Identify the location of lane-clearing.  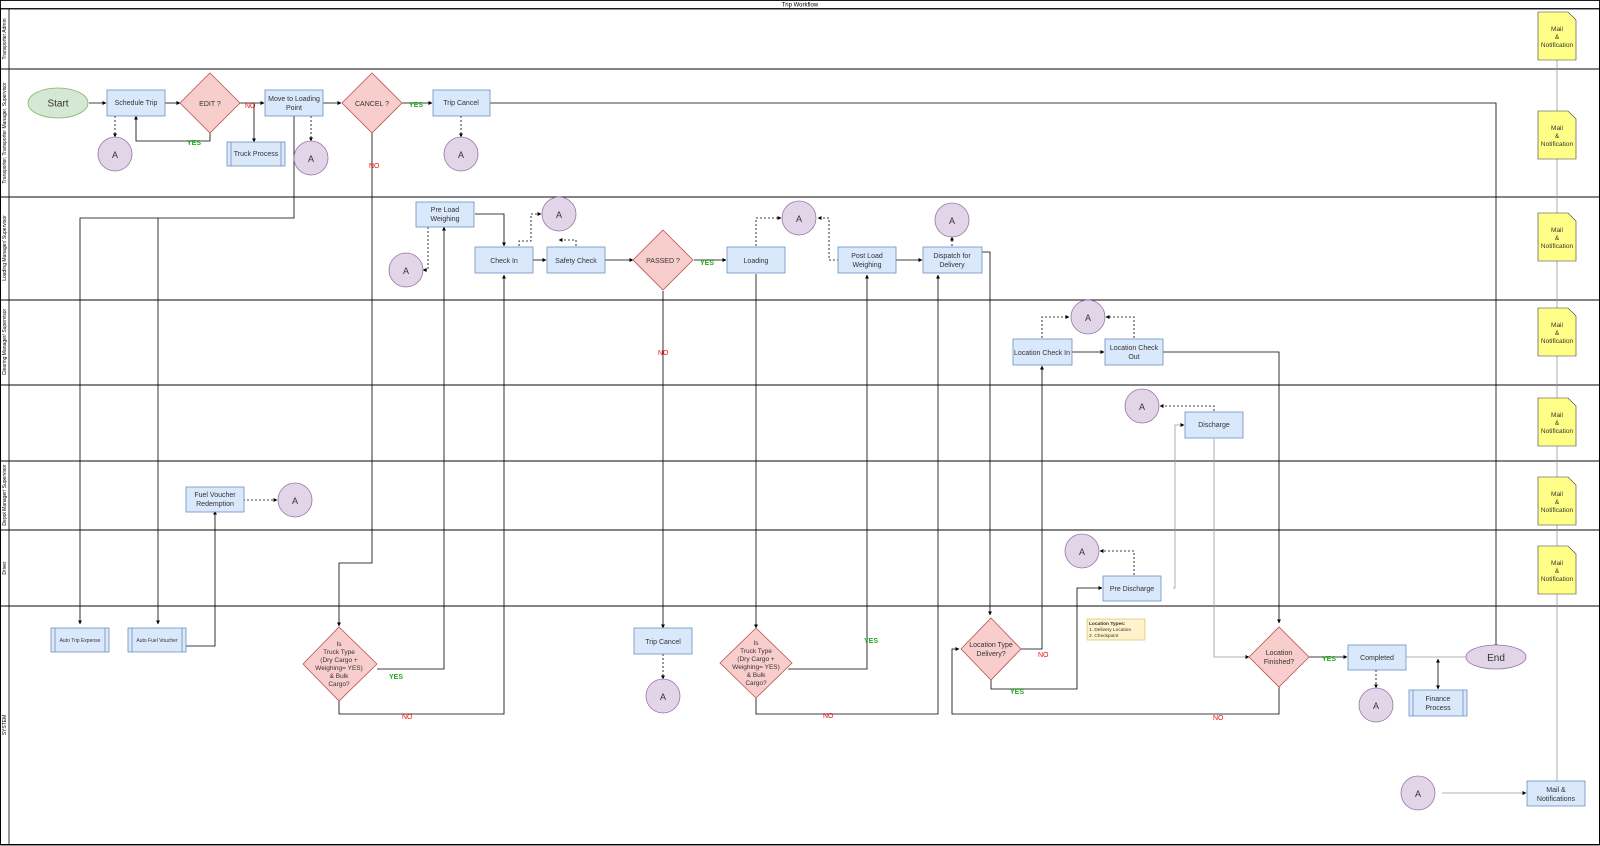
(800, 342).